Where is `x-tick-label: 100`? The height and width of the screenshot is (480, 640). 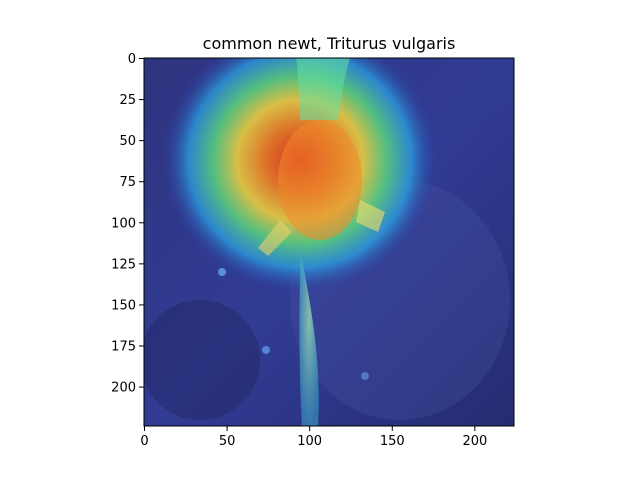
x-tick-label: 100 is located at coordinates (309, 441).